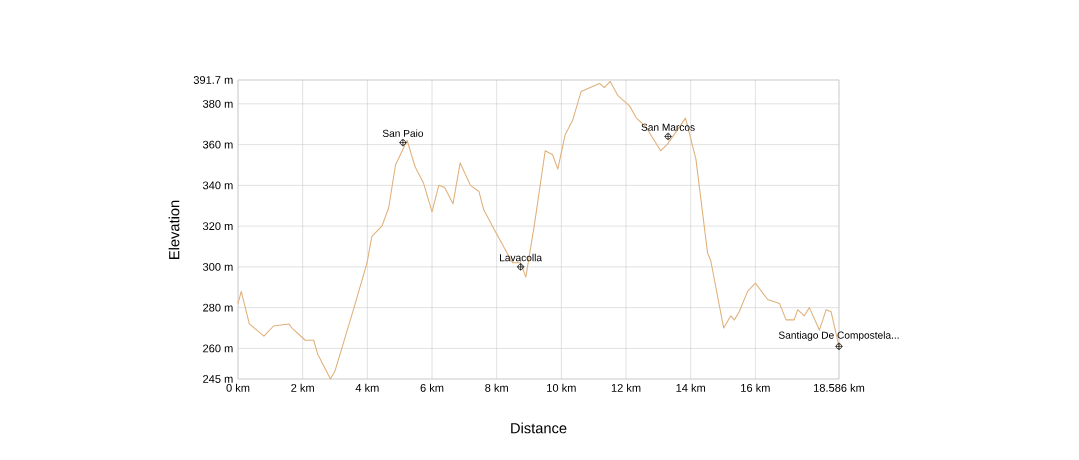 Image resolution: width=1079 pixels, height=460 pixels. What do you see at coordinates (238, 387) in the screenshot?
I see `x-tick-label: 0 km` at bounding box center [238, 387].